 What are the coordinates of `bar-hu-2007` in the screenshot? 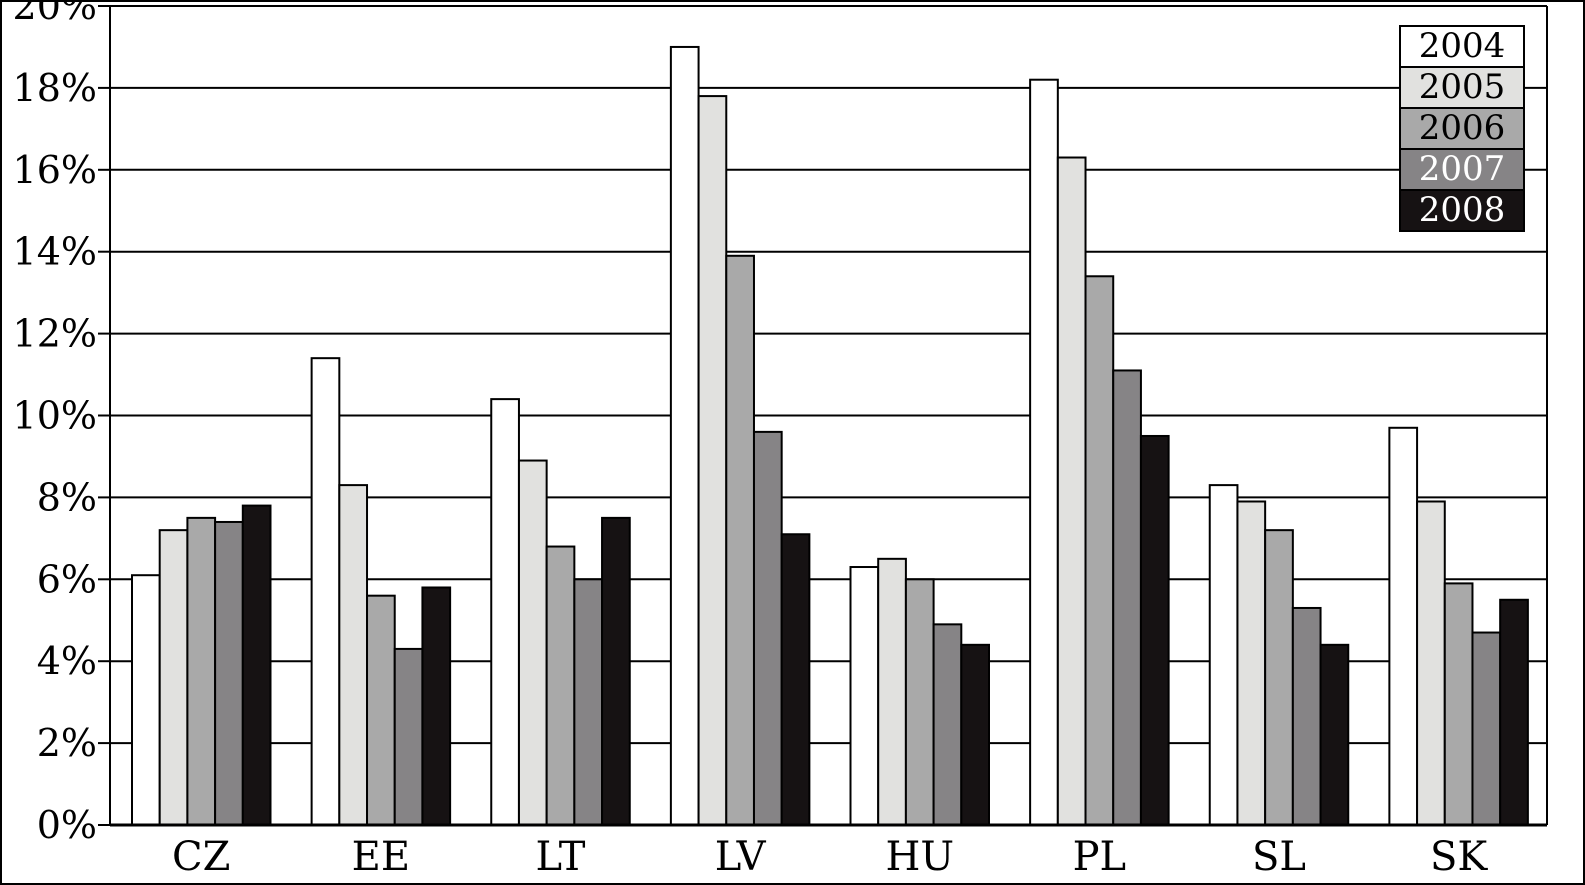 It's located at (947, 724).